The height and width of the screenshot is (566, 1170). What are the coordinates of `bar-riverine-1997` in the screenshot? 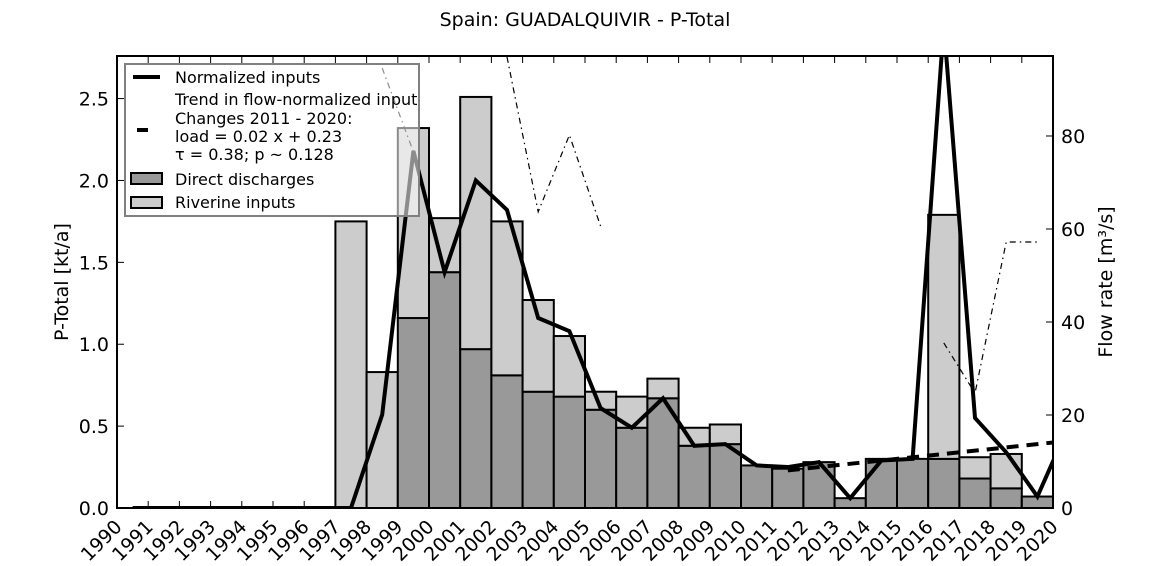 It's located at (351, 364).